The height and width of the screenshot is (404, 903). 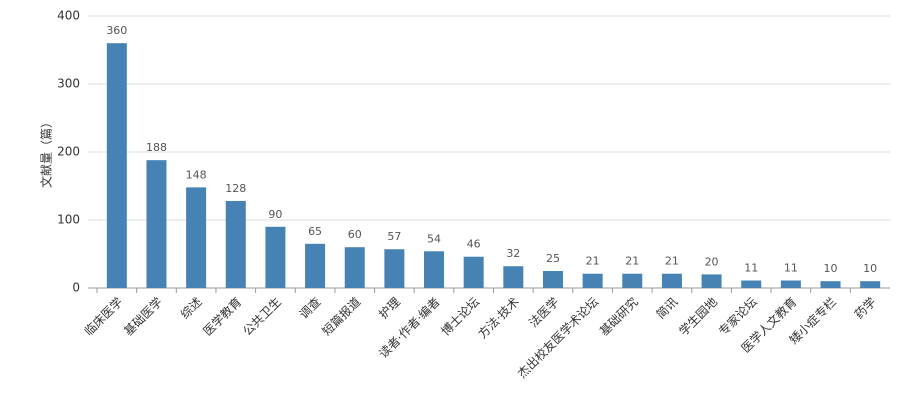 I want to click on value-label: 148, so click(x=196, y=174).